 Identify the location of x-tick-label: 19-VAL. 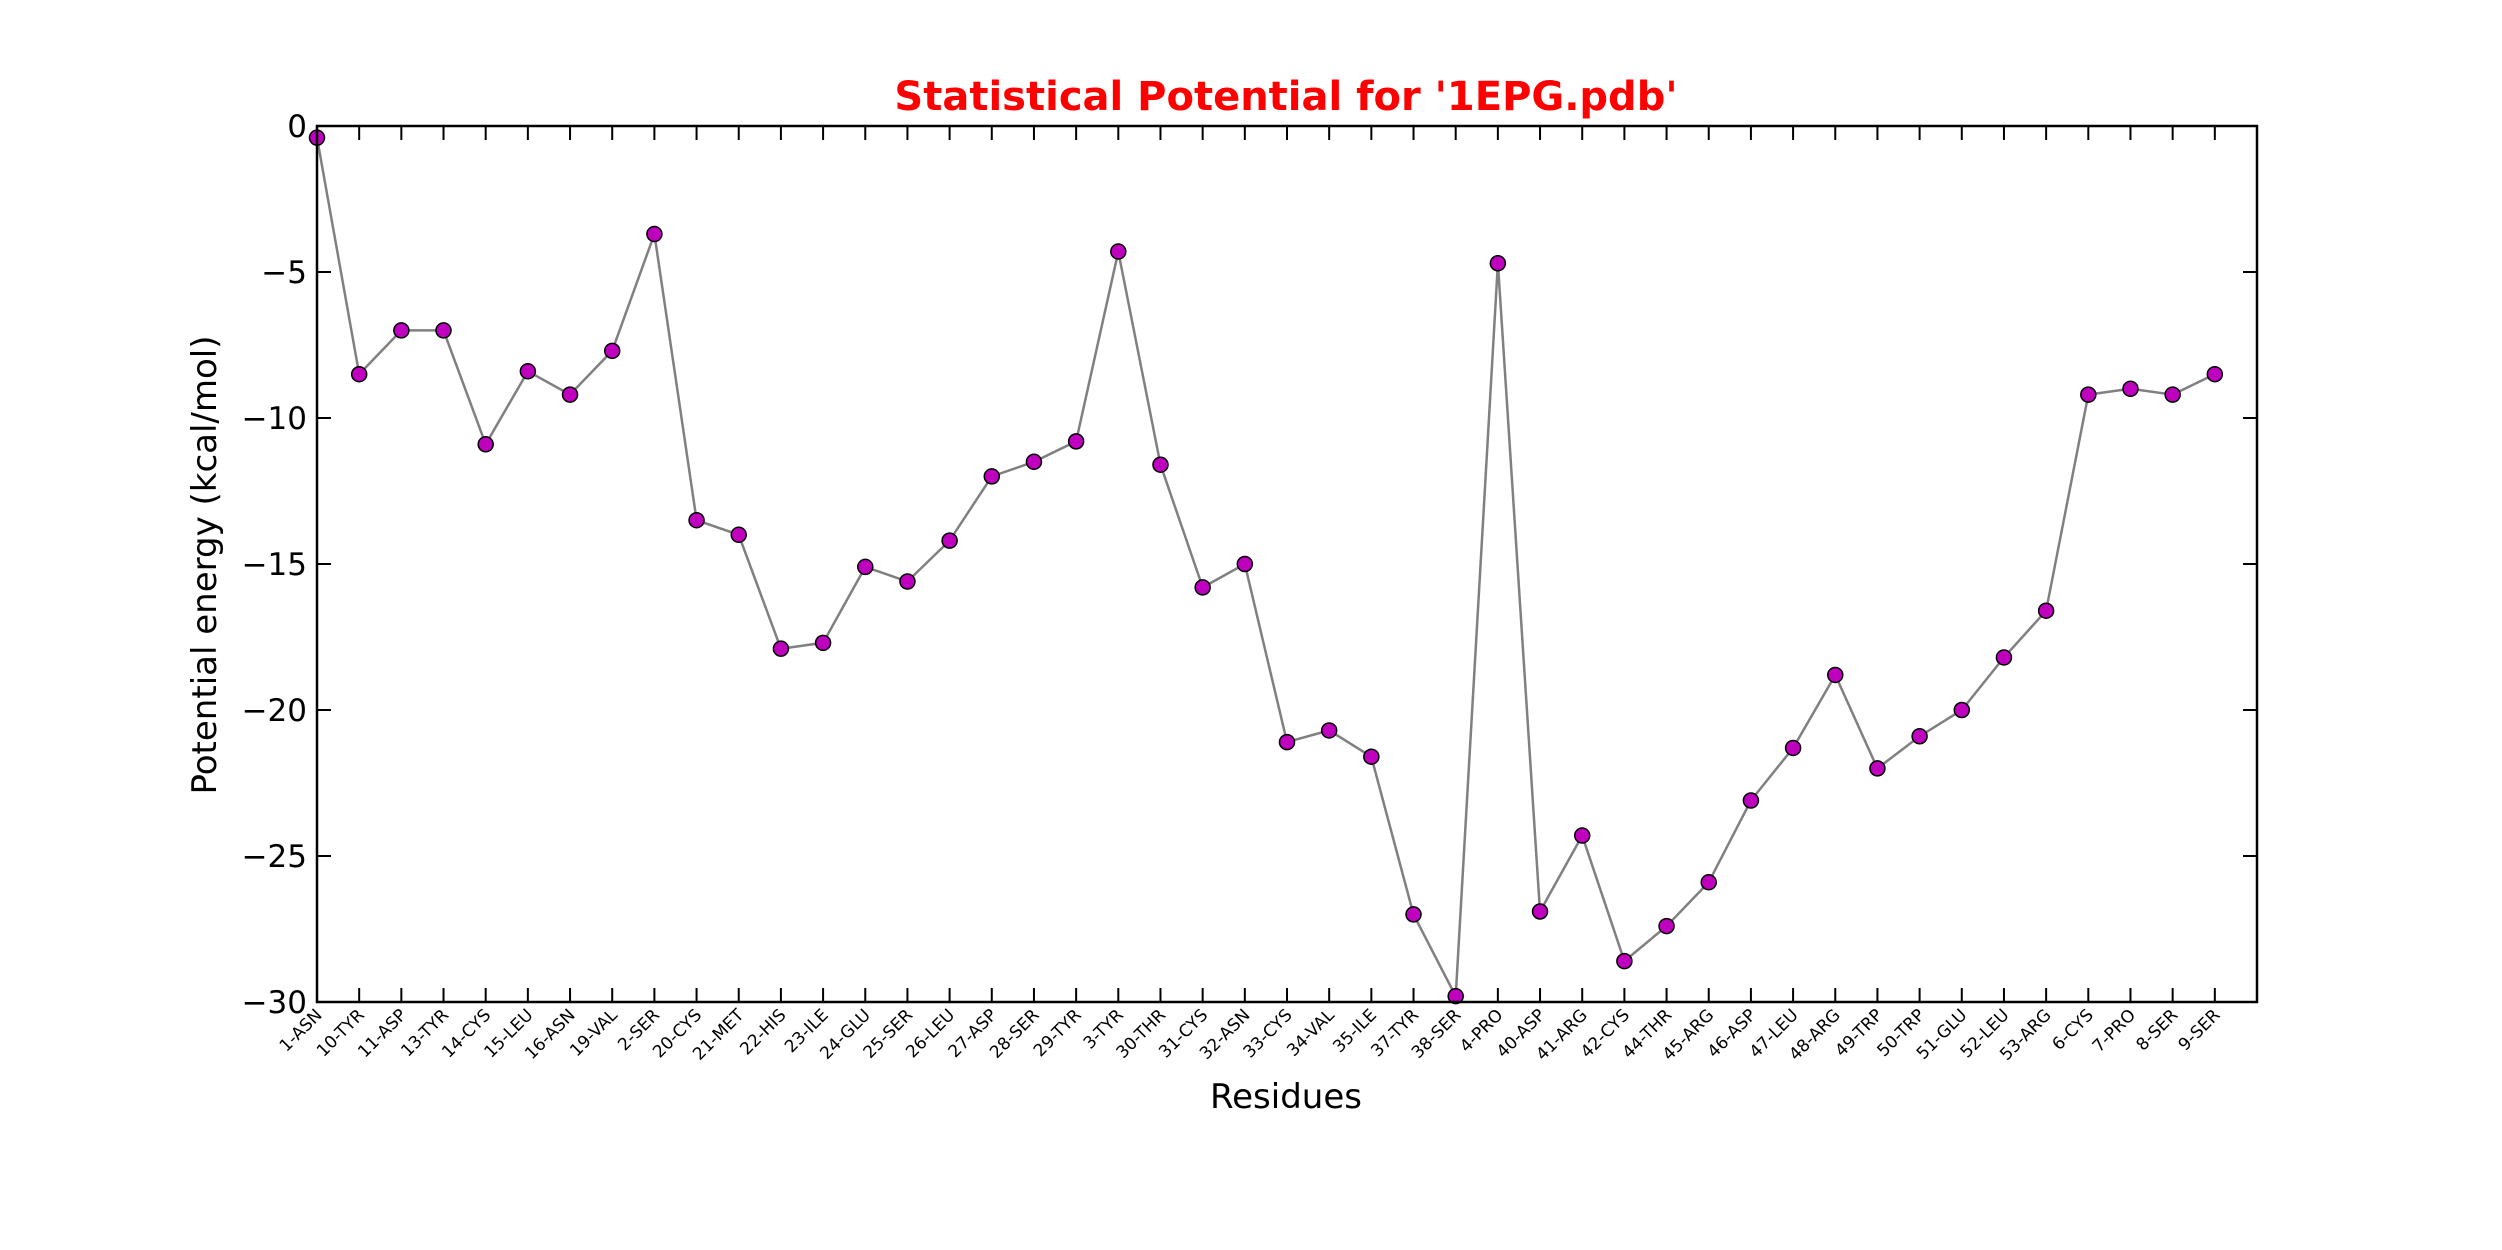
(594, 1033).